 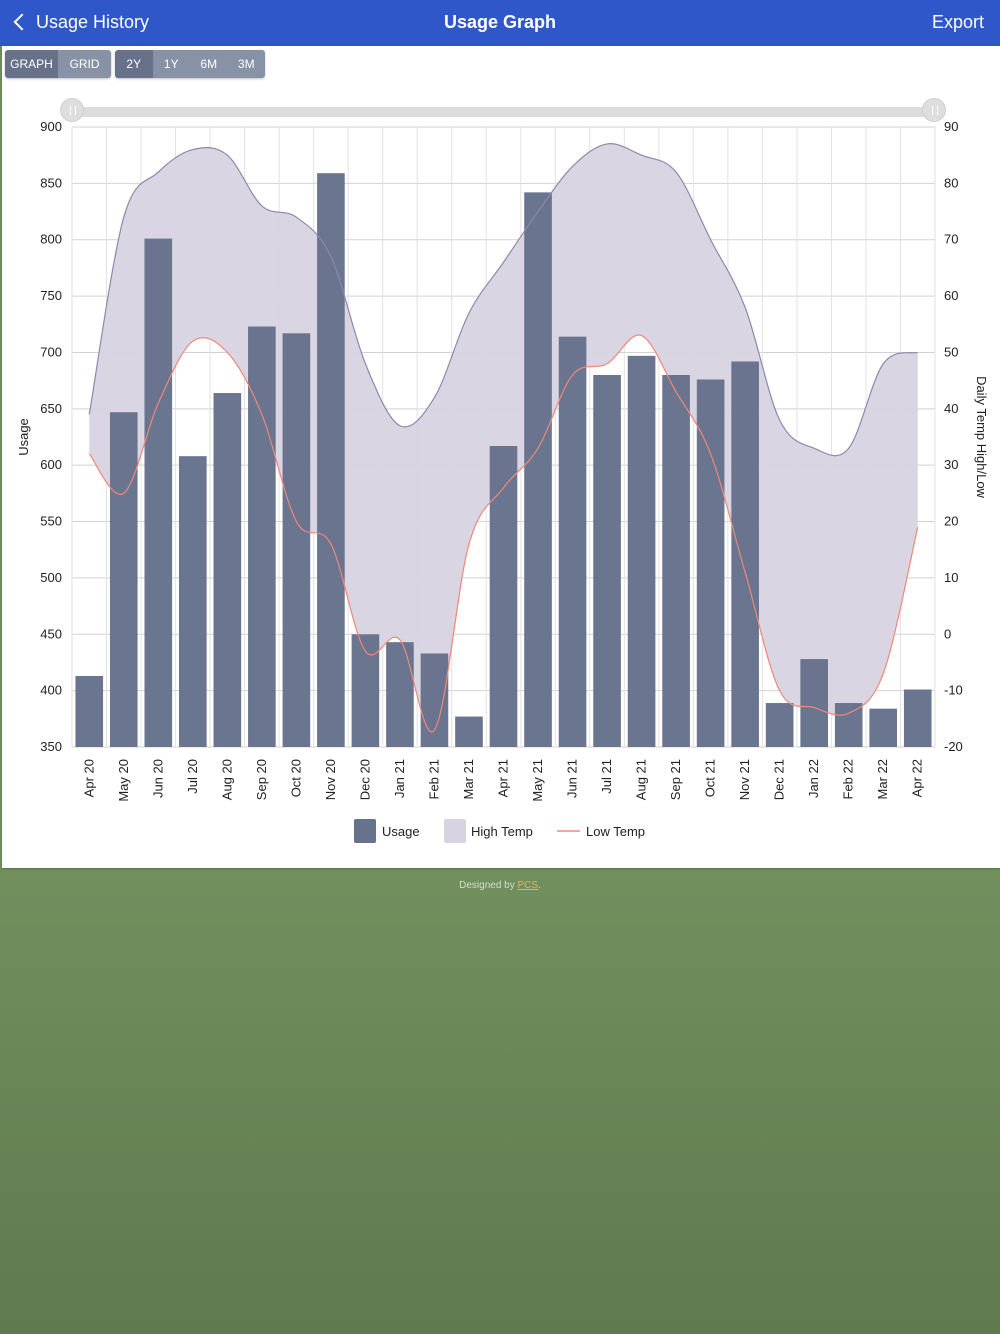 I want to click on y-tick-label: 800, so click(x=51, y=239).